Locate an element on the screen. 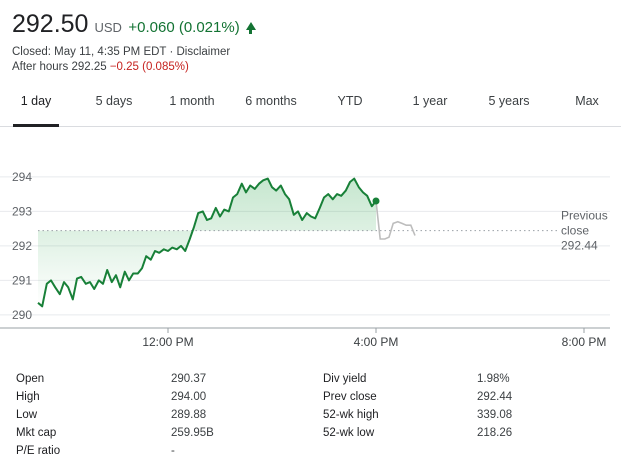 Image resolution: width=621 pixels, height=470 pixels. quote-header: 292.50 USD +0.060 (0.021%) is located at coordinates (134, 24).